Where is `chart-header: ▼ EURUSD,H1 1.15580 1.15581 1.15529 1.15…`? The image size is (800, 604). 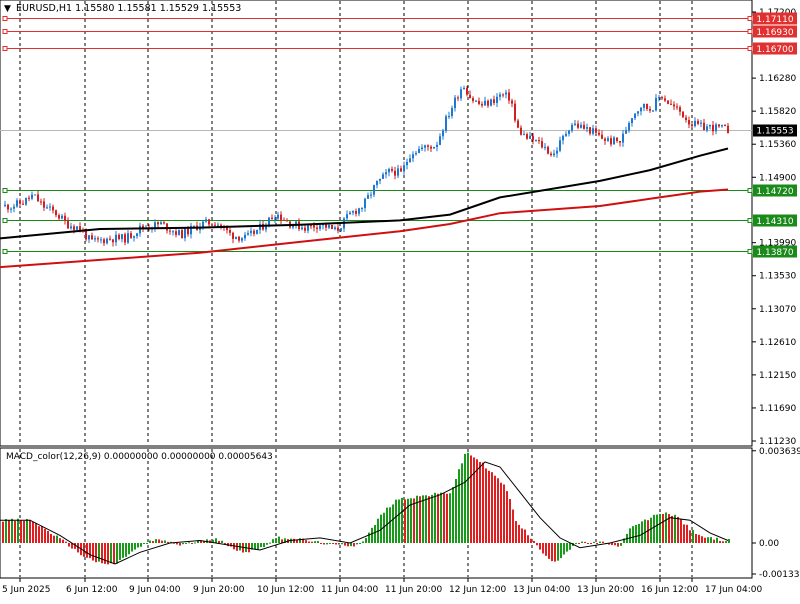
chart-header: ▼ EURUSD,H1 1.15580 1.15581 1.15529 1.15… is located at coordinates (122, 8).